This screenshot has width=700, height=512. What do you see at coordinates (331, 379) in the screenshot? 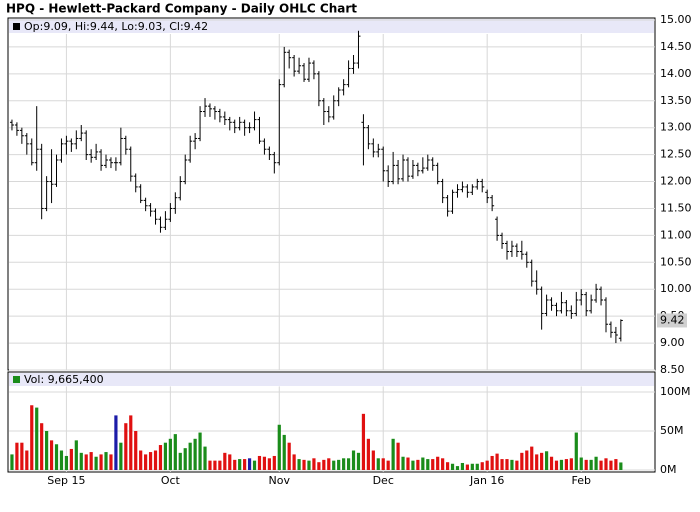
I see `volume-legend-band` at bounding box center [331, 379].